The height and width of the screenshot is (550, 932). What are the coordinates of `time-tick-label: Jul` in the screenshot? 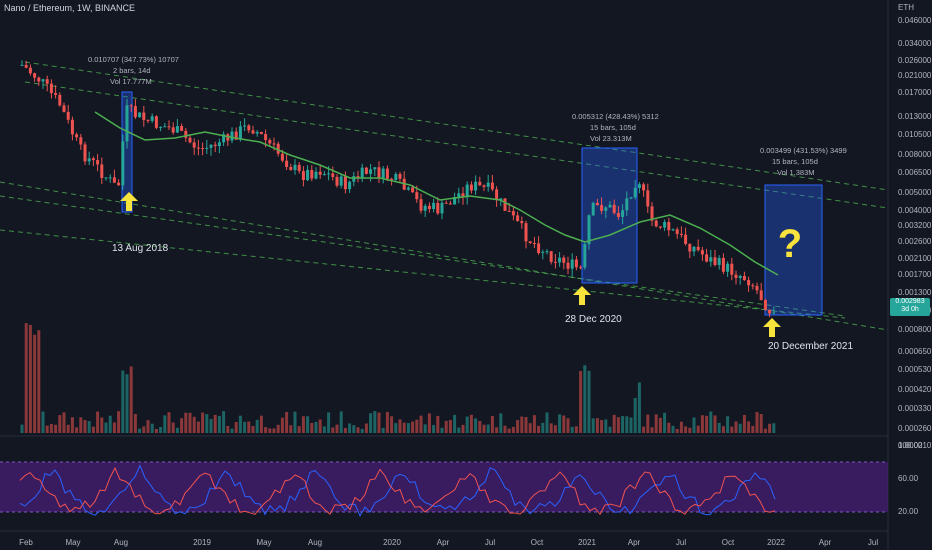 It's located at (490, 542).